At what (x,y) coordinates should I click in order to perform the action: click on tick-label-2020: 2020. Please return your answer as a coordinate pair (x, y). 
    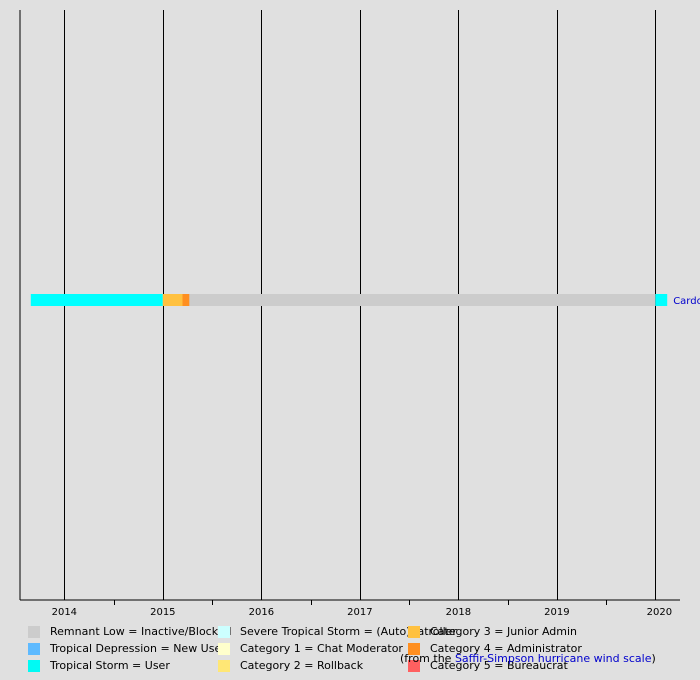
    Looking at the image, I should click on (659, 612).